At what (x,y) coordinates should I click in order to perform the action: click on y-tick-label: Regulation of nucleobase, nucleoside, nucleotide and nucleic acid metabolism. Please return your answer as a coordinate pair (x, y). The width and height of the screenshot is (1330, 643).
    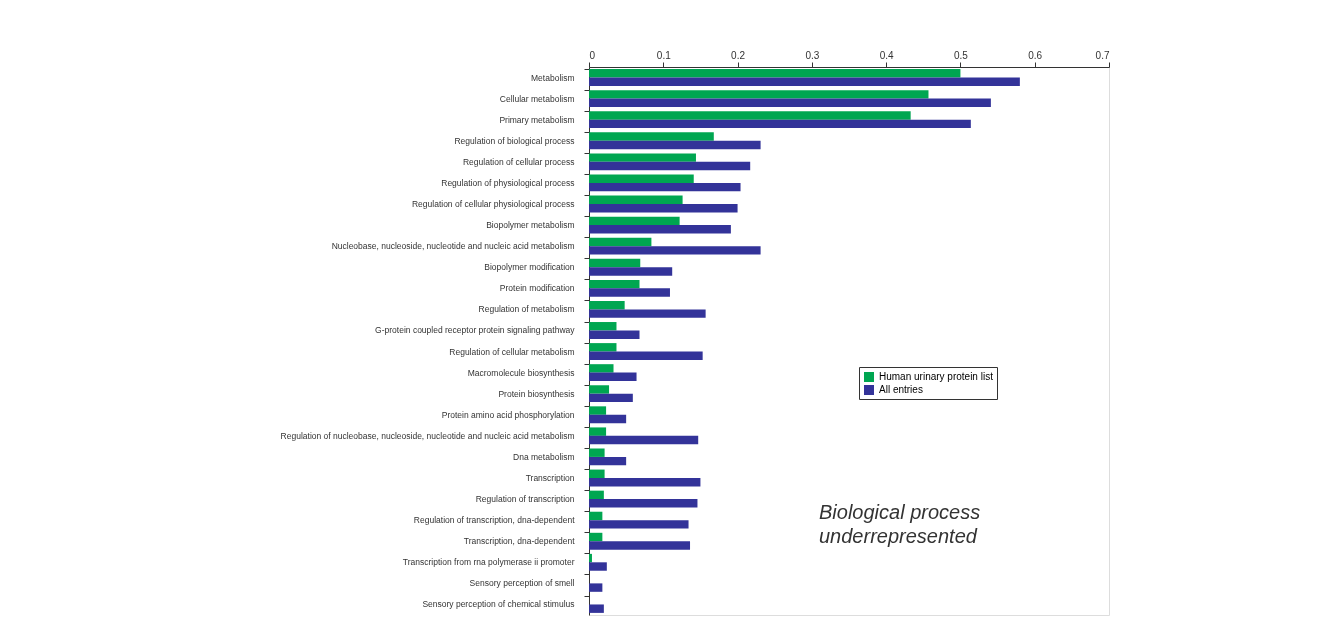
    Looking at the image, I should click on (427, 435).